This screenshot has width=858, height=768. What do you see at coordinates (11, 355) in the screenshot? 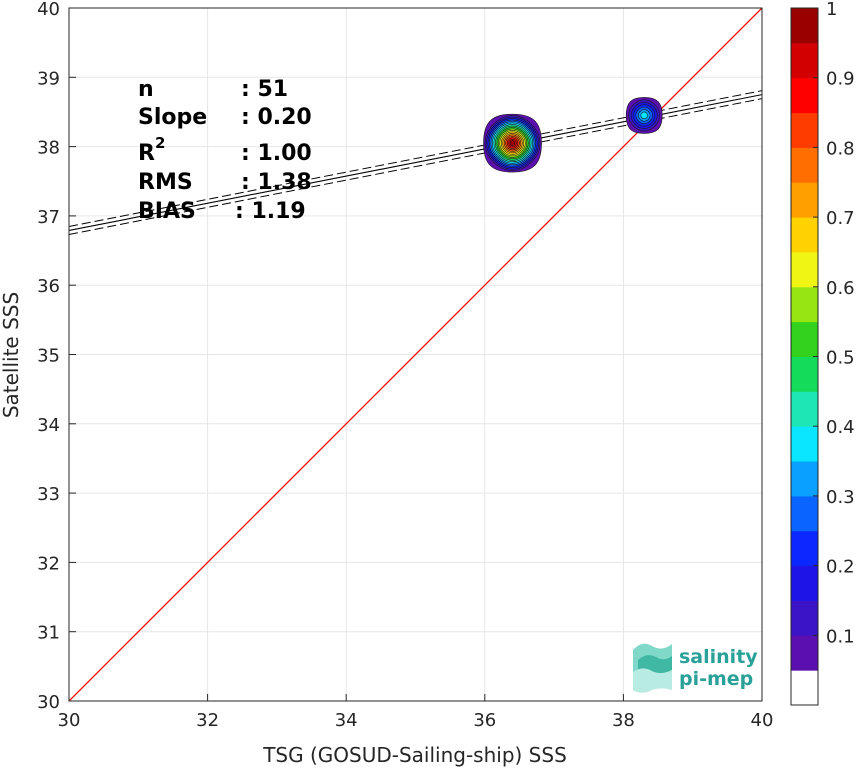
I see `y-axis-label: Satellite SSS` at bounding box center [11, 355].